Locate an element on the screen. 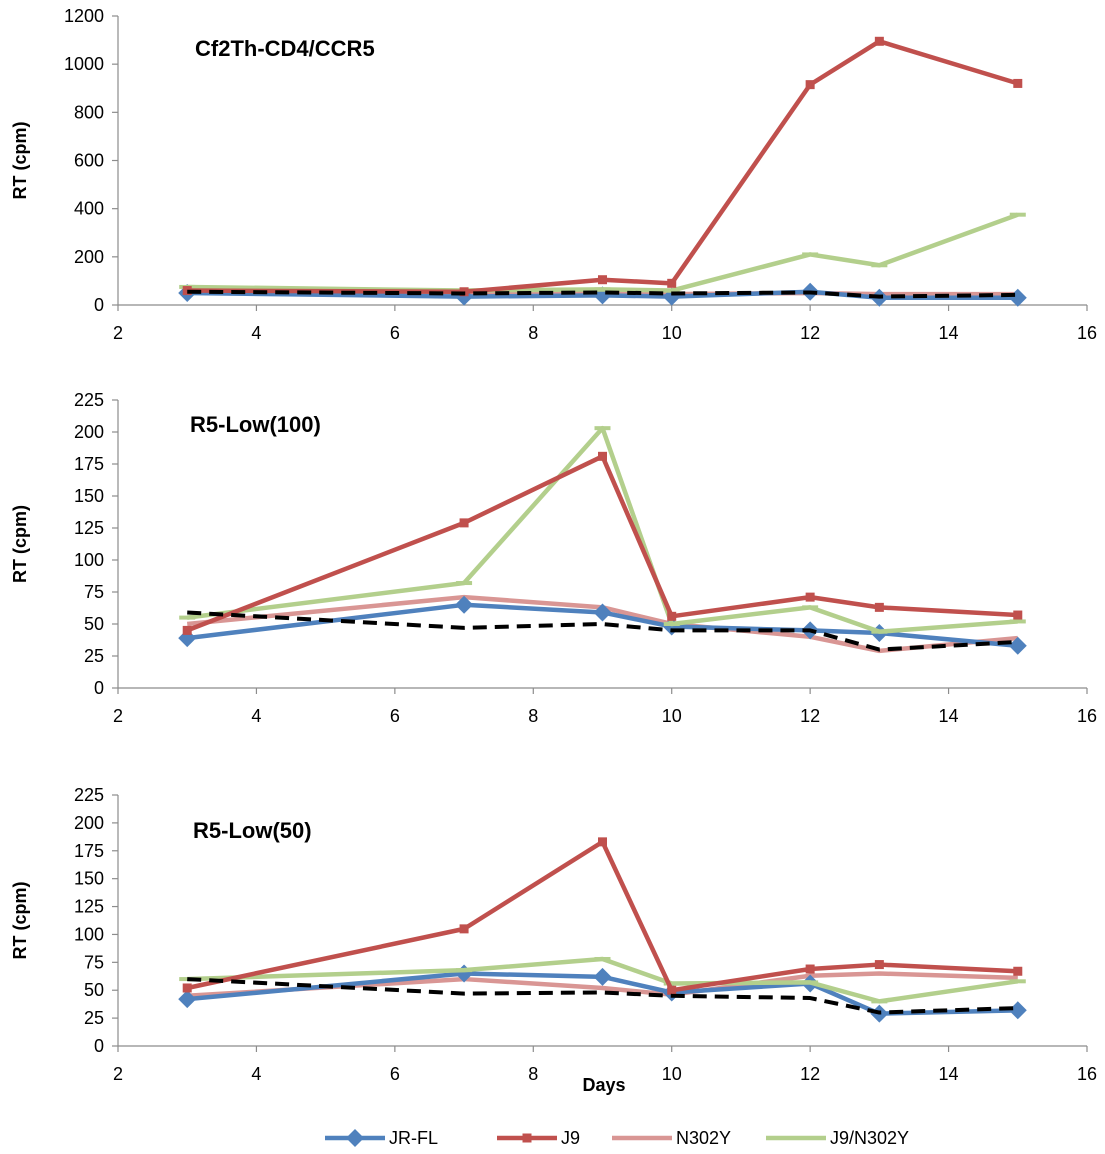 The width and height of the screenshot is (1105, 1154). series-j9-n302y is located at coordinates (602, 529).